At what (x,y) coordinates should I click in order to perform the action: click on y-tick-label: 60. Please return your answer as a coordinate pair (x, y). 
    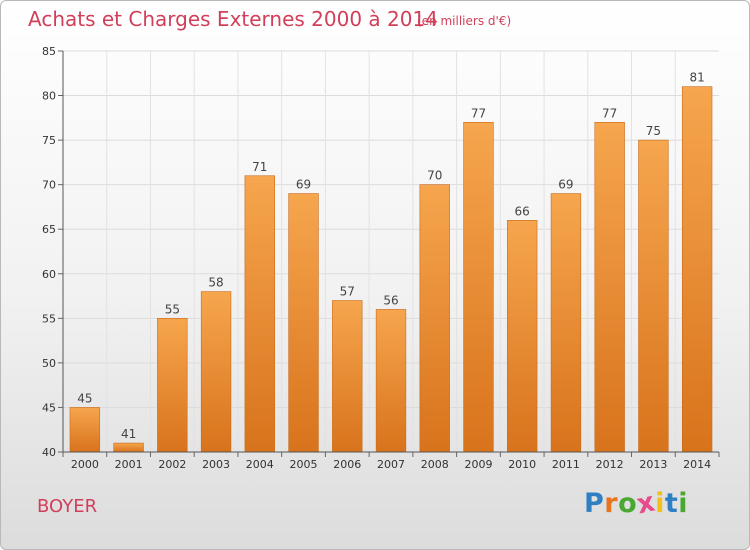
    Looking at the image, I should click on (49, 274).